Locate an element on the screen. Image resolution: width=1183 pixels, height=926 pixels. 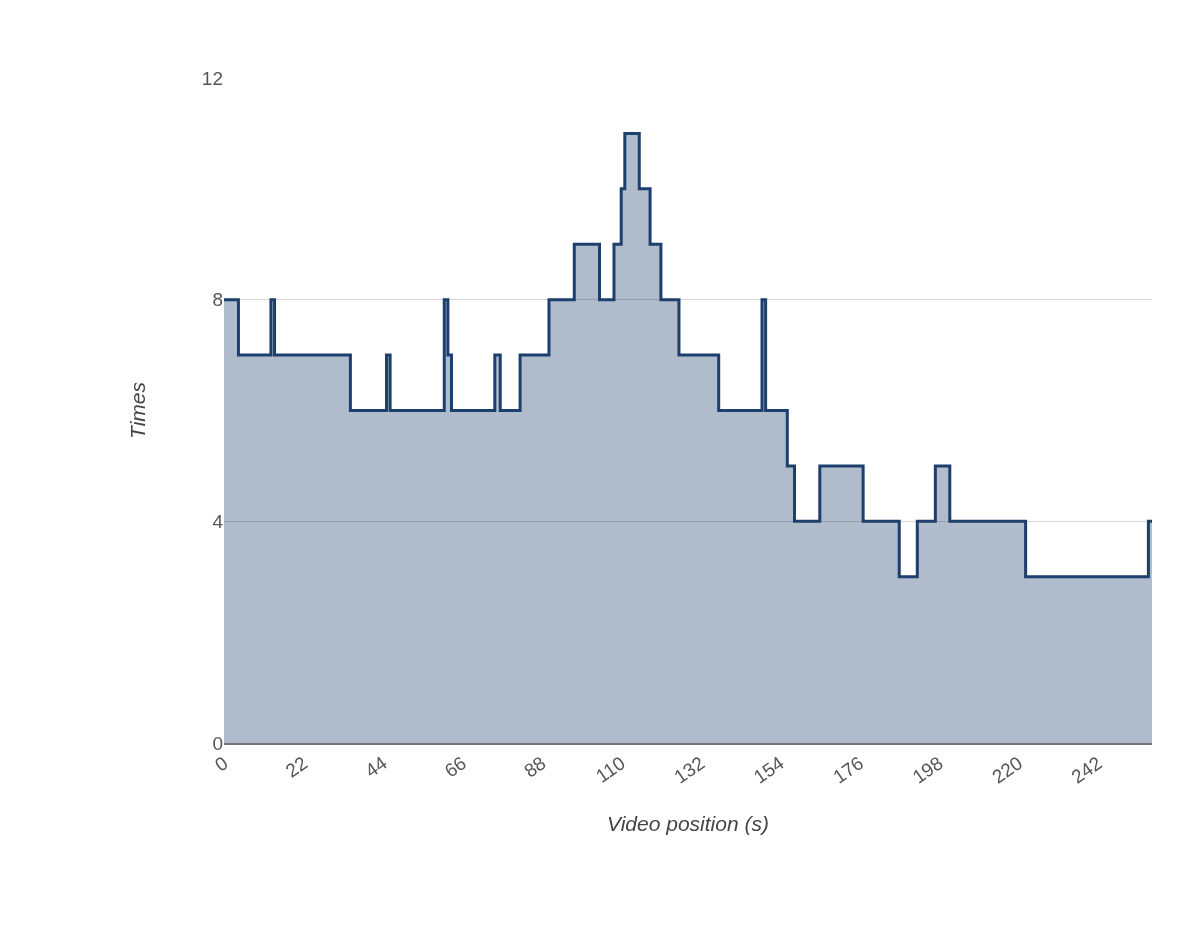
x-tick-label: 242 is located at coordinates (1086, 770).